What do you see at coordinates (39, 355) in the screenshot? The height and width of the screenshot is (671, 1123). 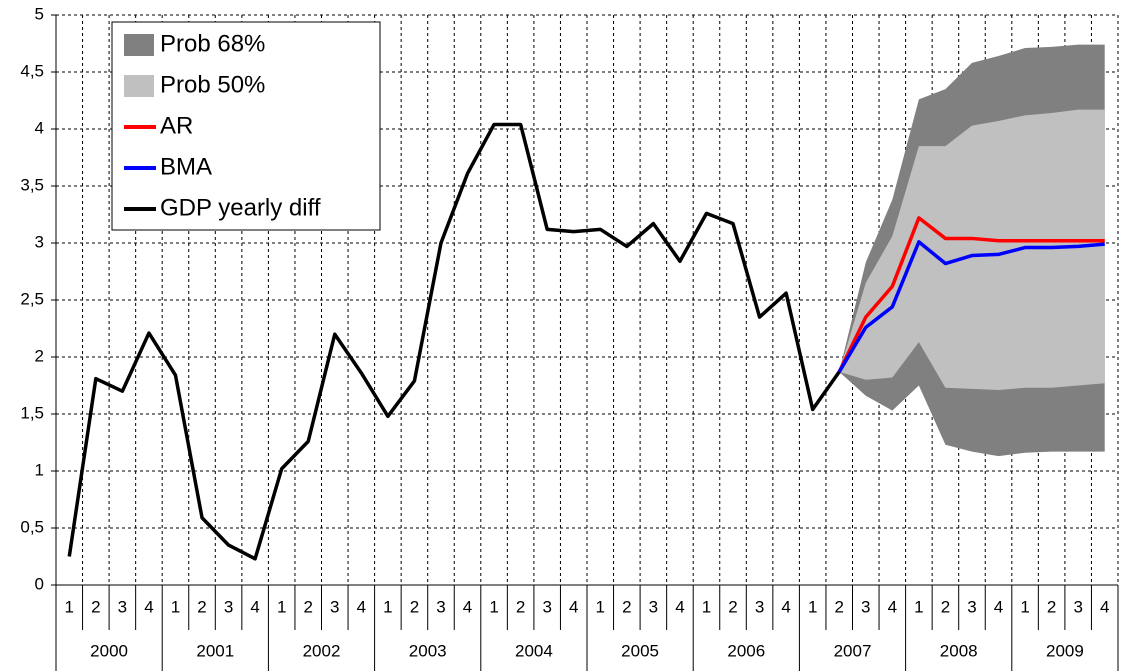 I see `y-tick-label: 2` at bounding box center [39, 355].